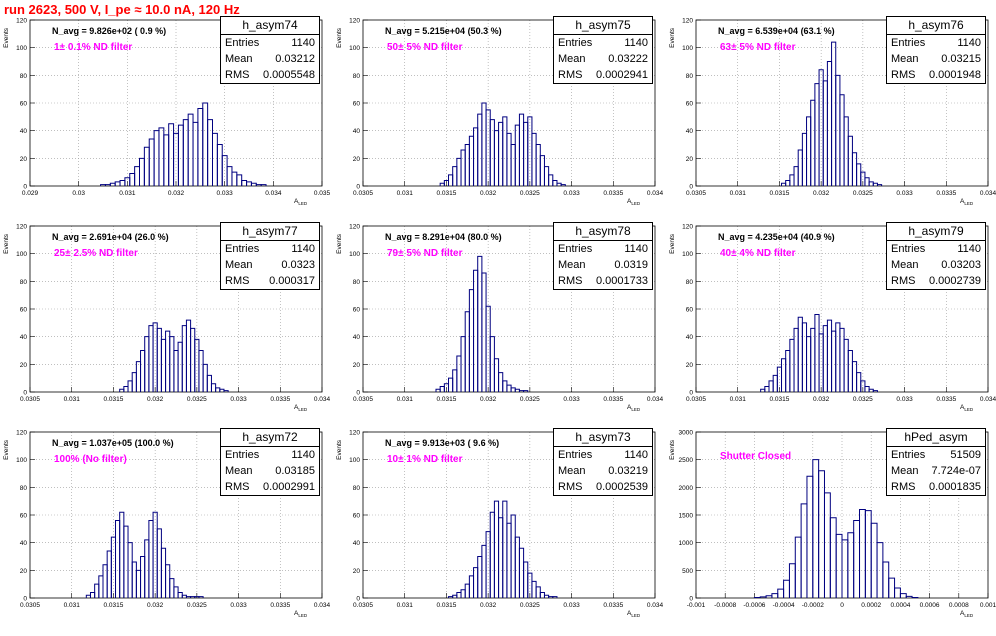 The image size is (996, 636). I want to click on stats-row-rms: RMS 0.0002941, so click(603, 75).